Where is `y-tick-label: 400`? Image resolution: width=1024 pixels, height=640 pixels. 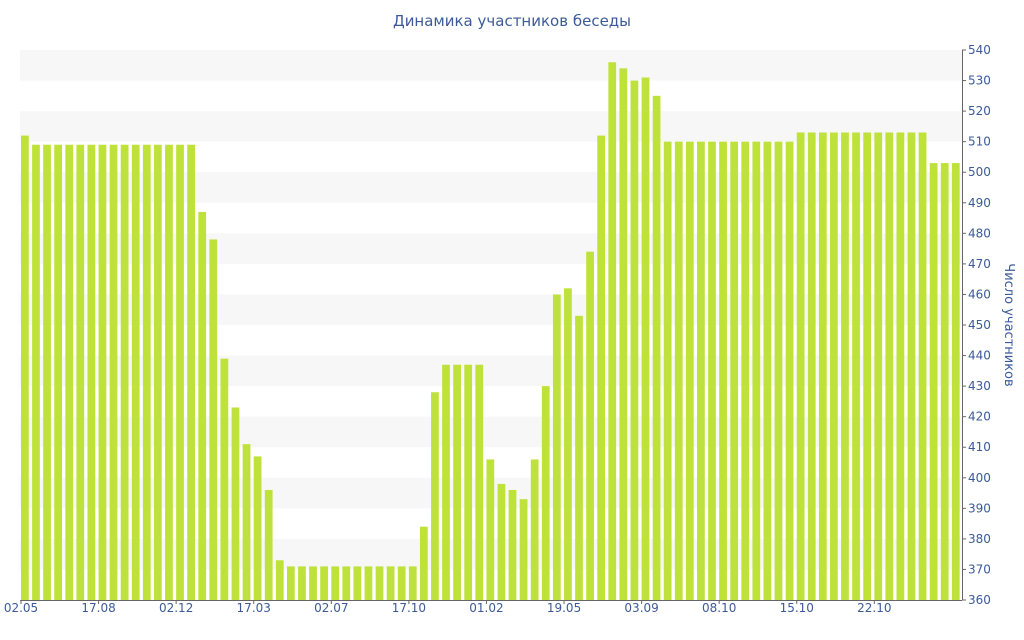
y-tick-label: 400 is located at coordinates (979, 478).